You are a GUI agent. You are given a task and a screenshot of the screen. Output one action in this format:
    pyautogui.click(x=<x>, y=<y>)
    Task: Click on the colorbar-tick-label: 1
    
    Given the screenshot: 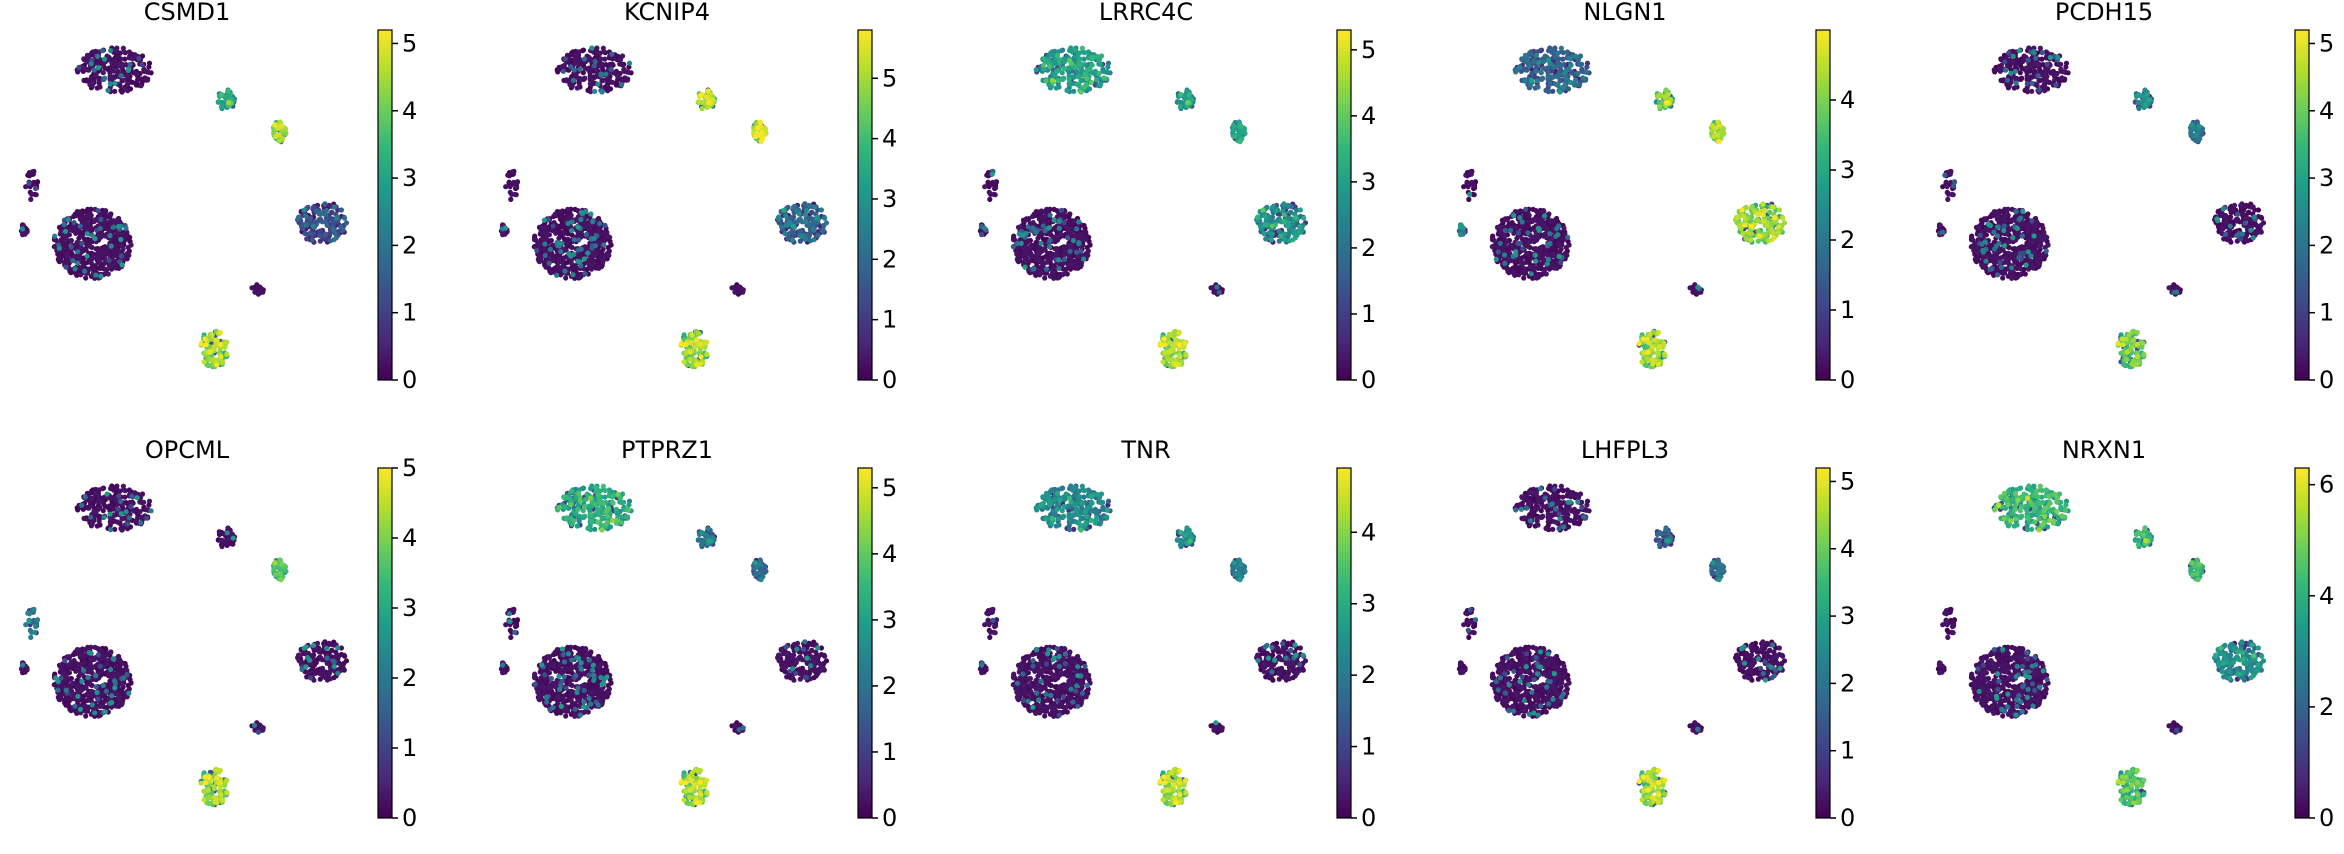 What is the action you would take?
    pyautogui.click(x=1368, y=314)
    